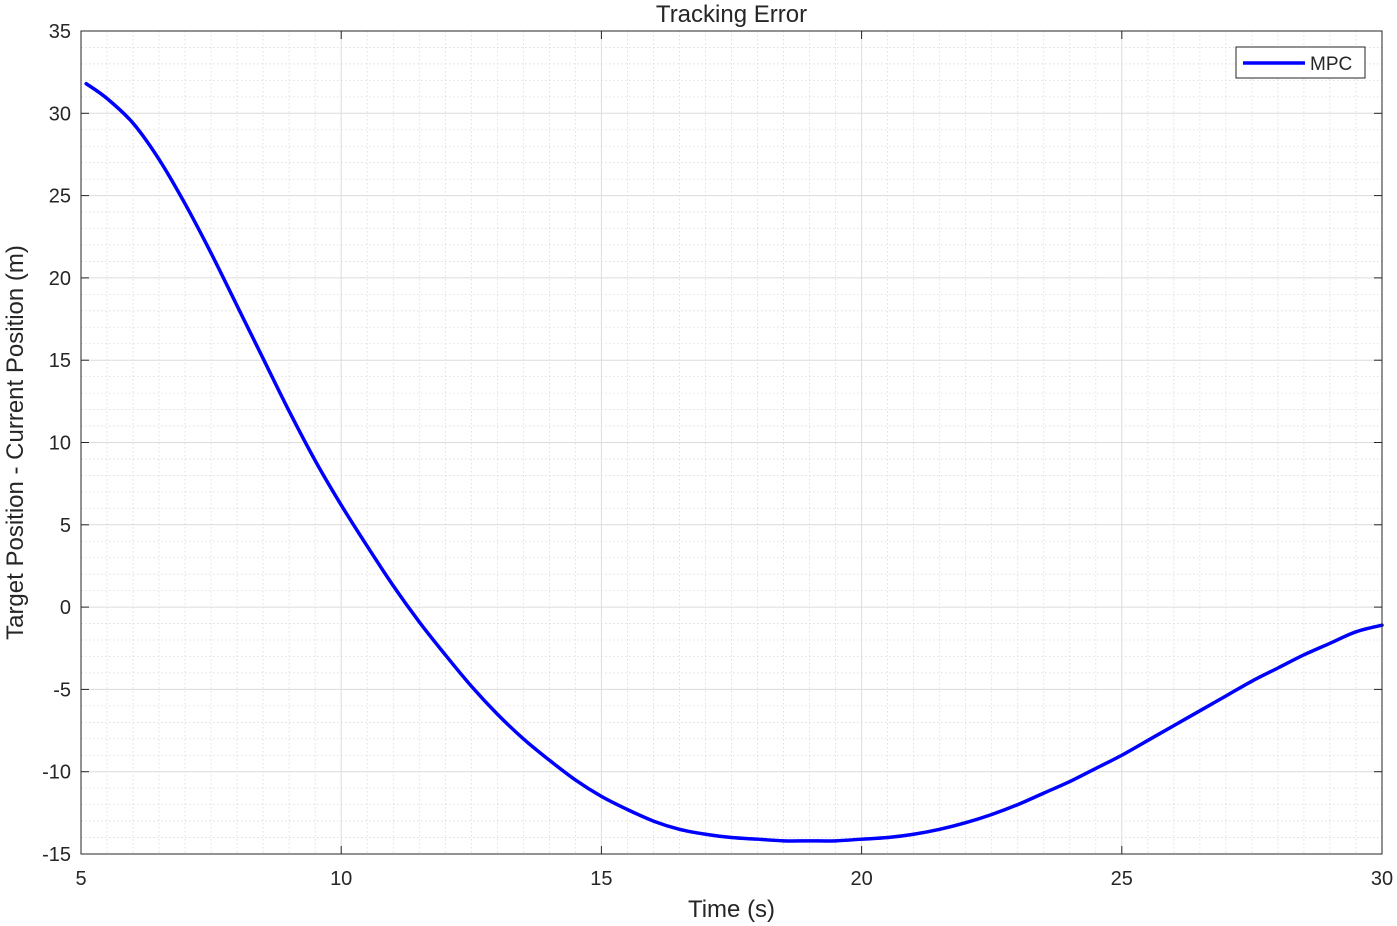 This screenshot has height=926, width=1397. What do you see at coordinates (1331, 64) in the screenshot?
I see `legend-label-mpc: MPC` at bounding box center [1331, 64].